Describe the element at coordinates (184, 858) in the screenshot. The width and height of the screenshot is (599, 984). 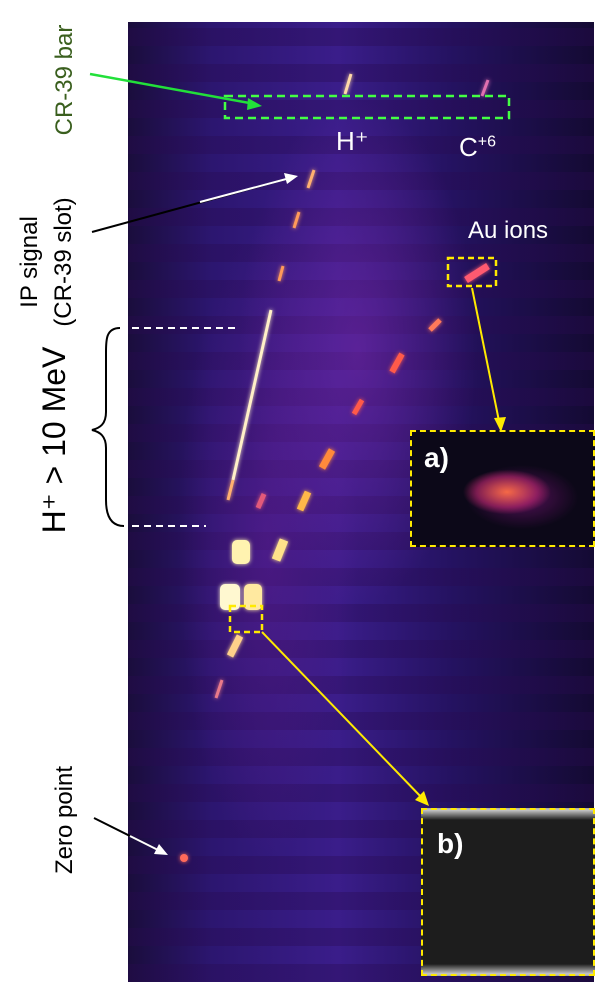
I see `zero-point-spot` at that location.